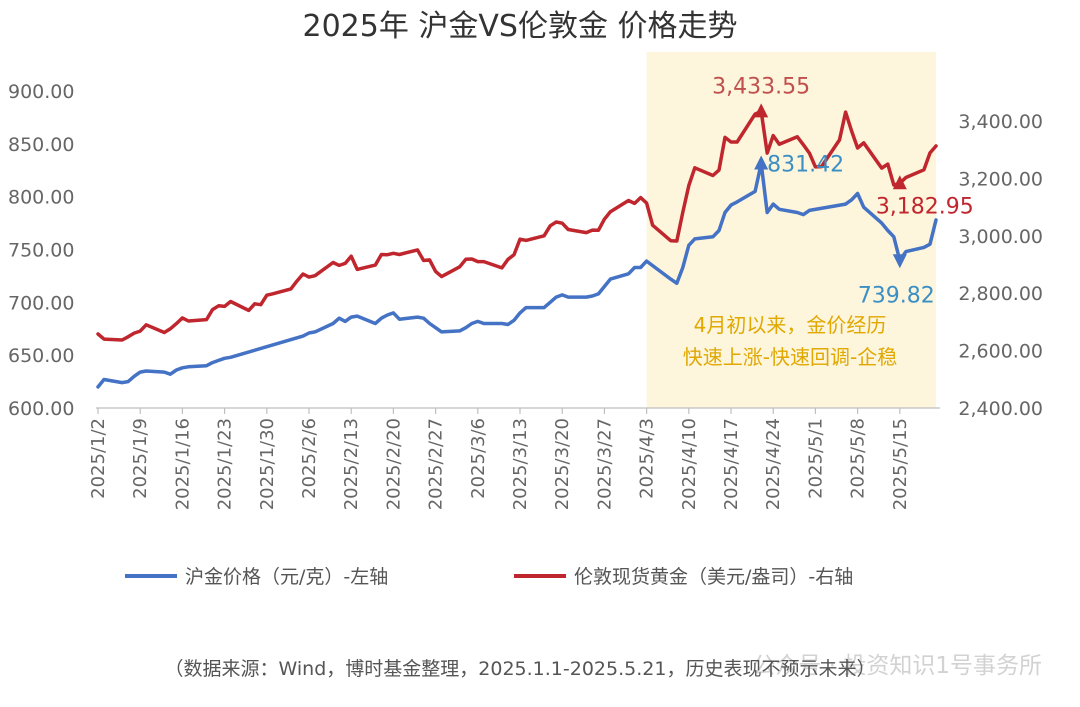  What do you see at coordinates (731, 464) in the screenshot?
I see `x-tick-label: 2025/4/17` at bounding box center [731, 464].